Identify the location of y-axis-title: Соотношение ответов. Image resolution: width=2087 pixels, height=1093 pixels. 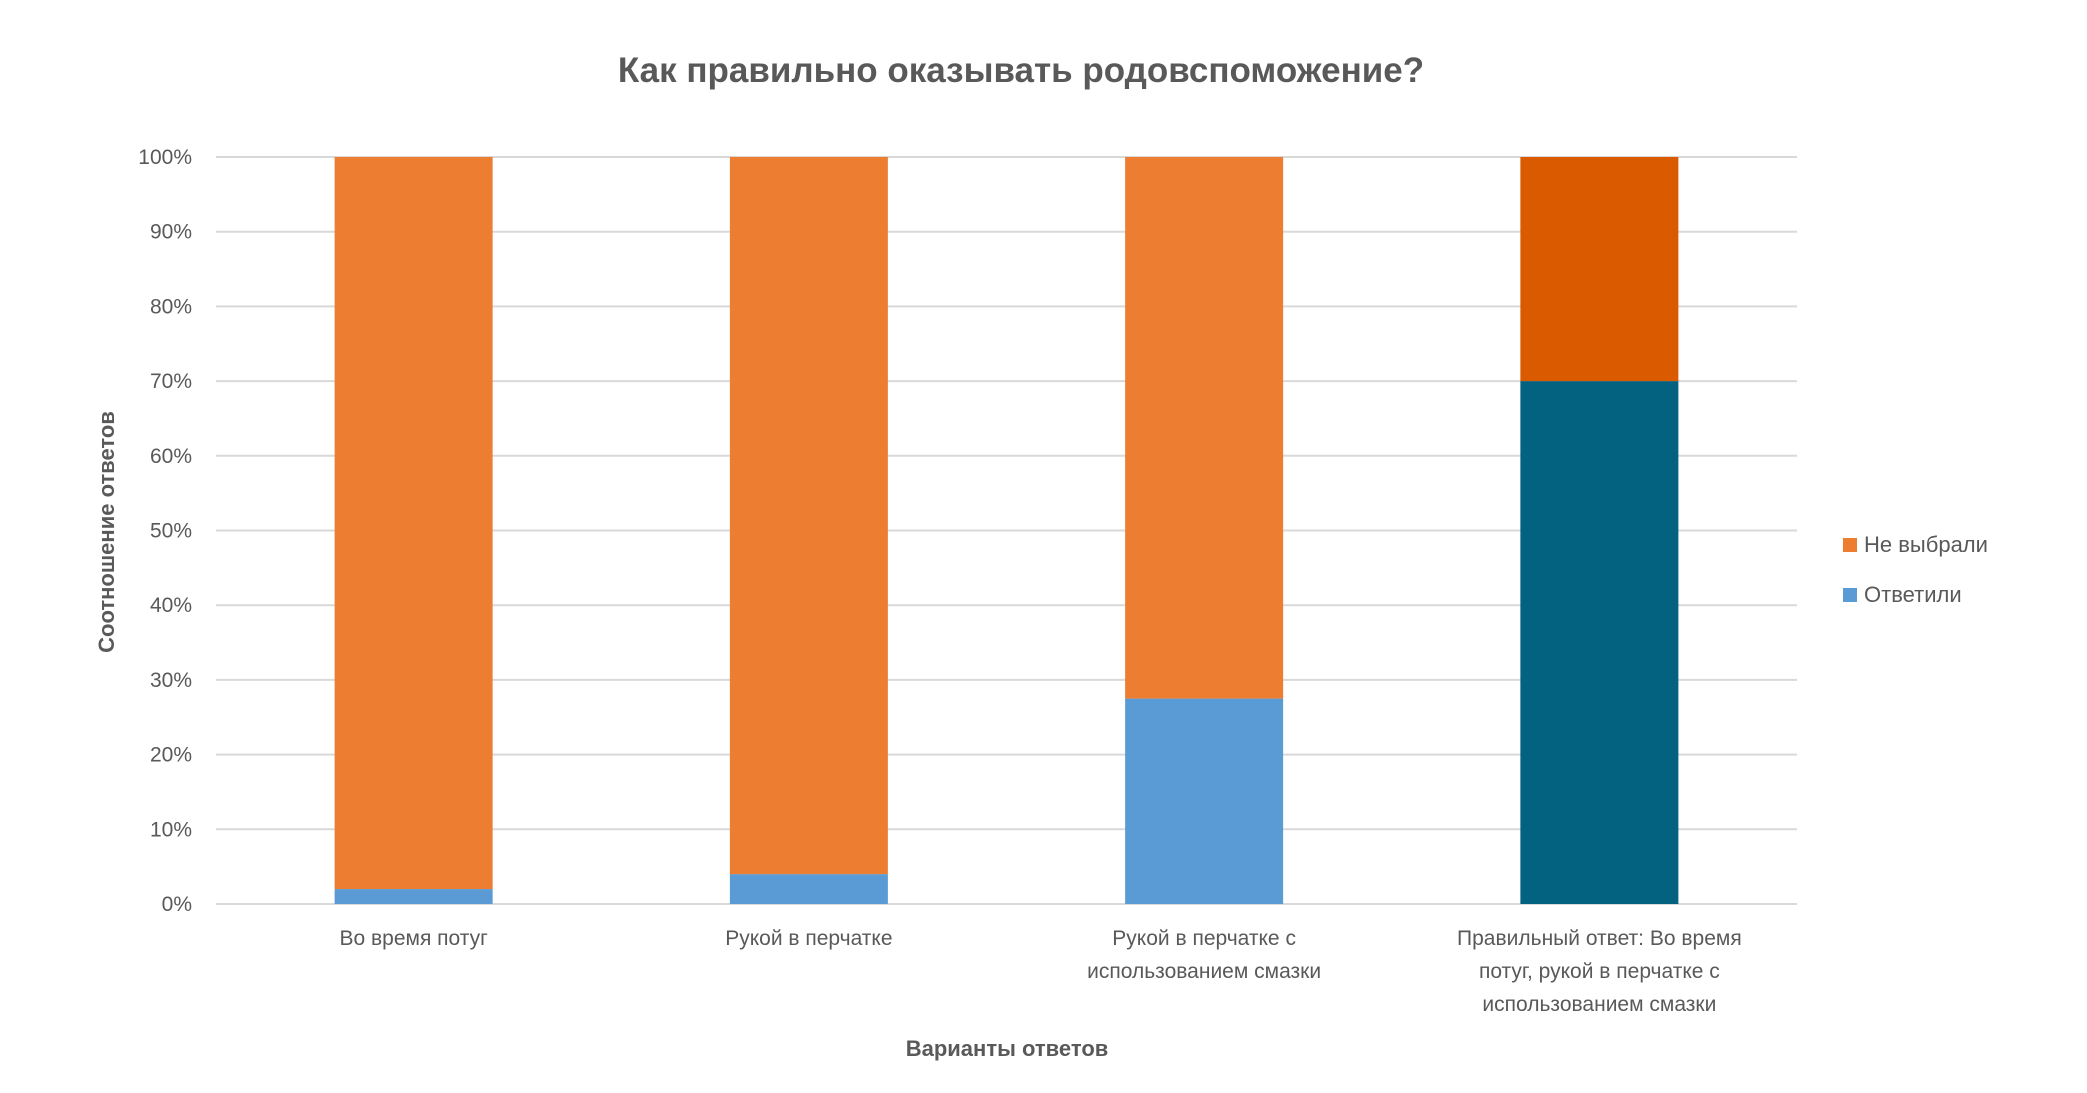
(106, 532).